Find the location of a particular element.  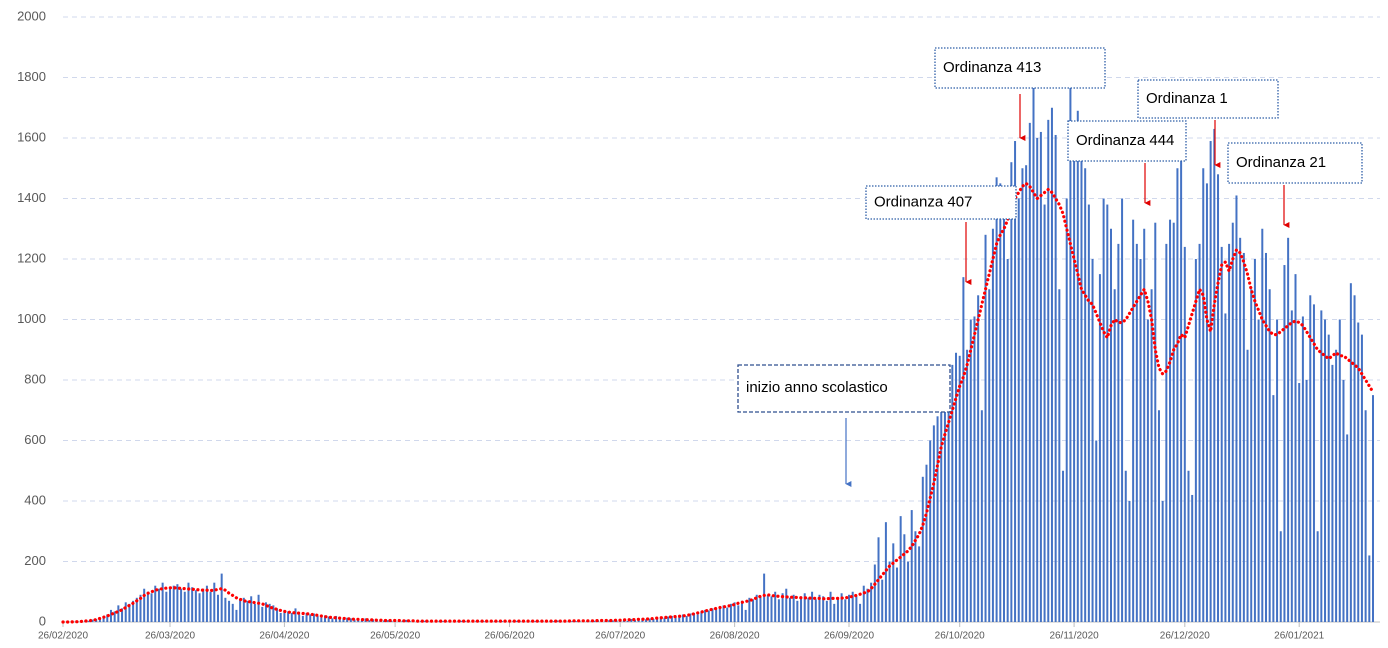

x-tick-label: 26/07/2020 is located at coordinates (620, 636).